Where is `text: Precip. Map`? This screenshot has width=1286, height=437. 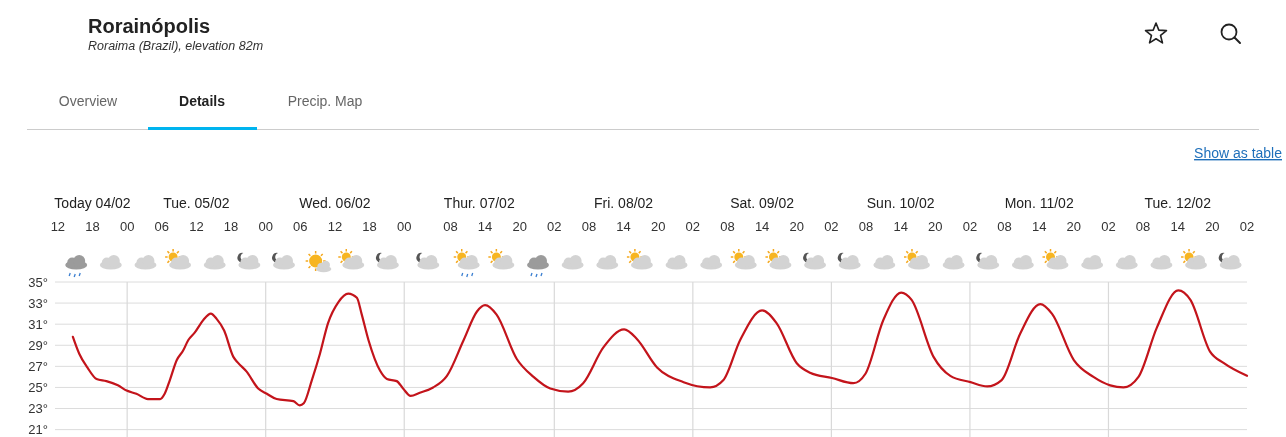
text: Precip. Map is located at coordinates (325, 101).